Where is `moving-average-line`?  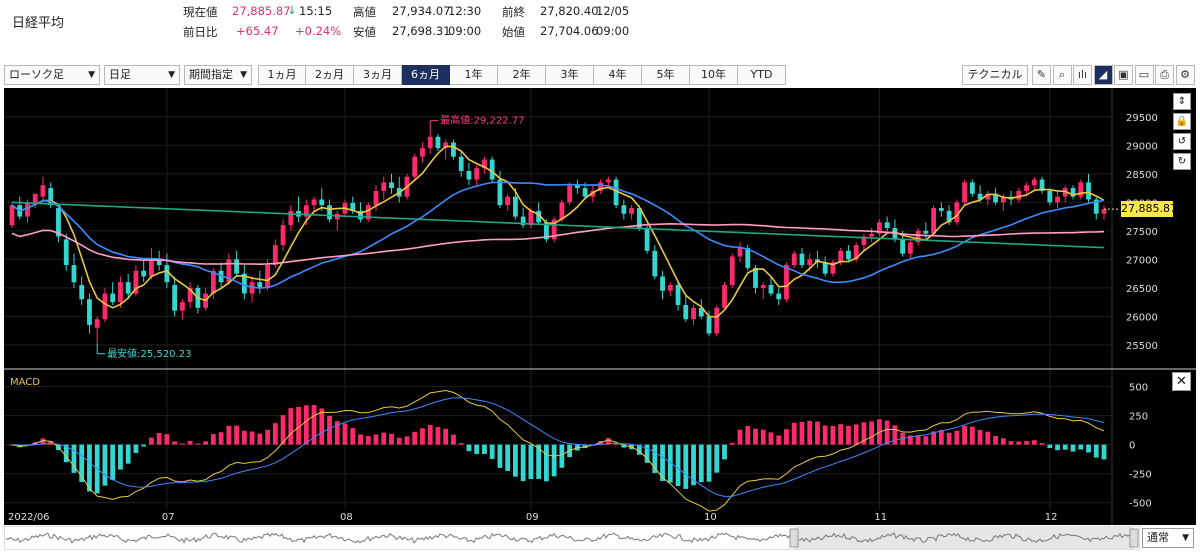 moving-average-line is located at coordinates (558, 244).